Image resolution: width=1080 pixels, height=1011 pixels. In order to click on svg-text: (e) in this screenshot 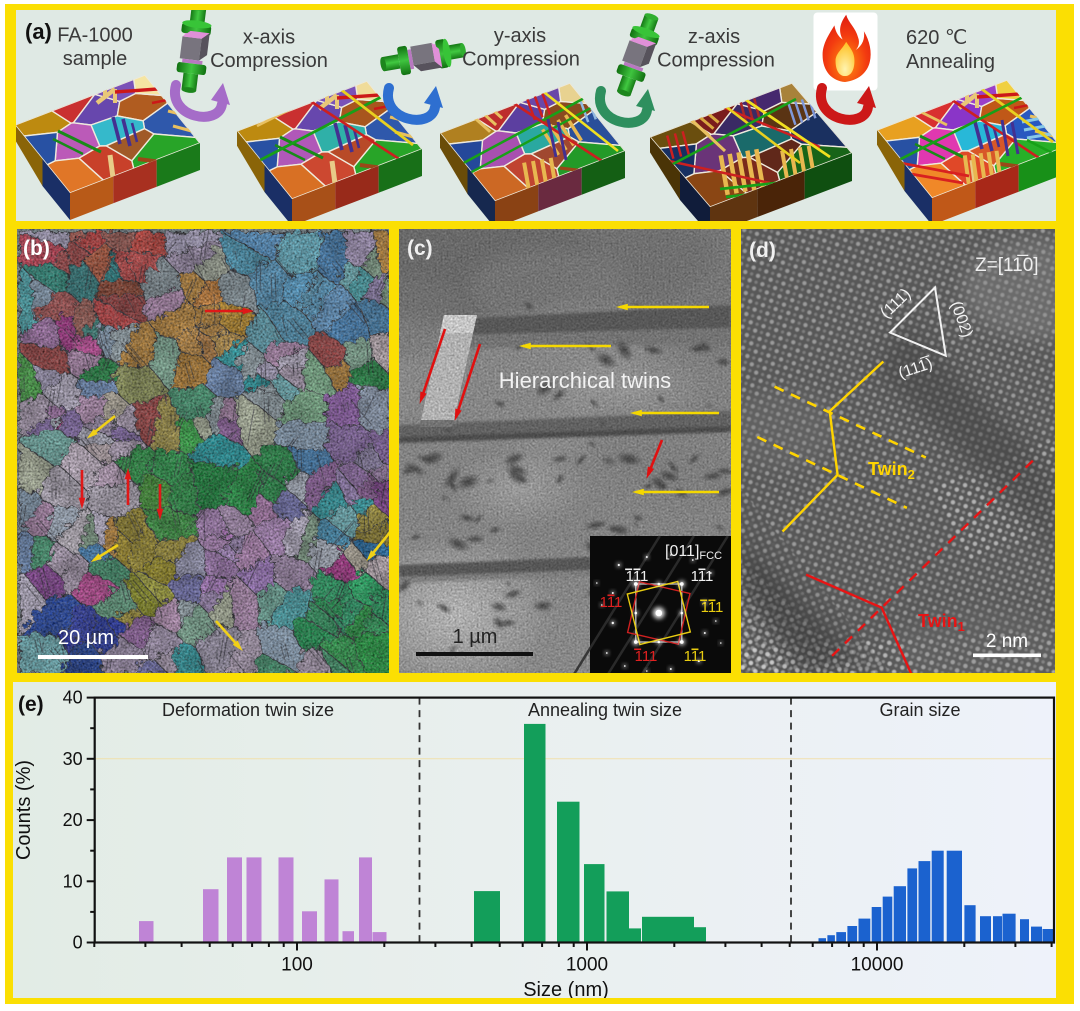, I will do `click(31, 704)`.